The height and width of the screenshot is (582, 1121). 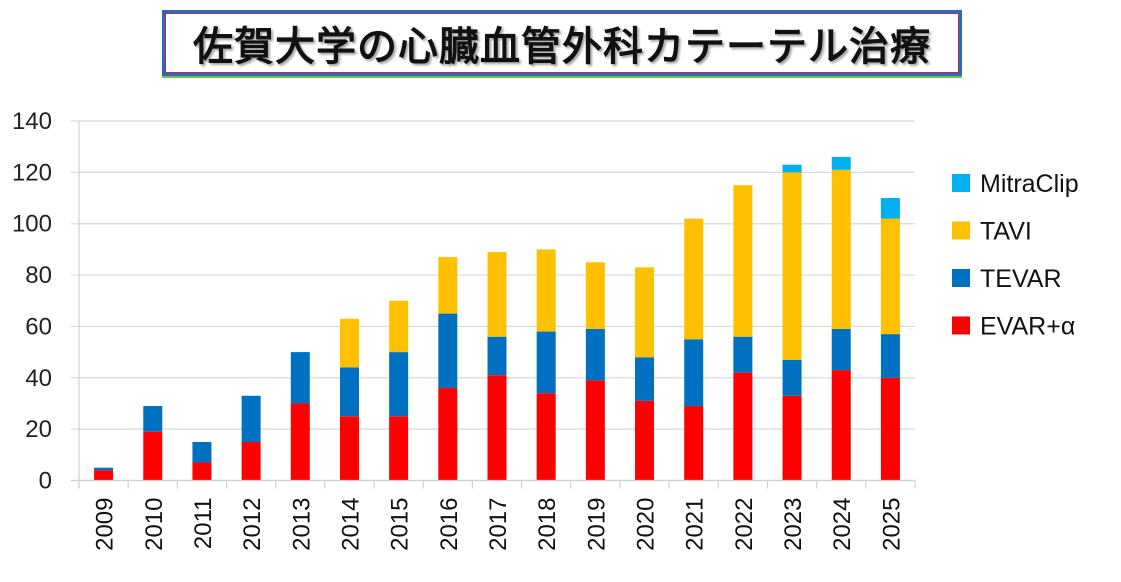 What do you see at coordinates (694, 279) in the screenshot?
I see `bar-segment-tavi-2021` at bounding box center [694, 279].